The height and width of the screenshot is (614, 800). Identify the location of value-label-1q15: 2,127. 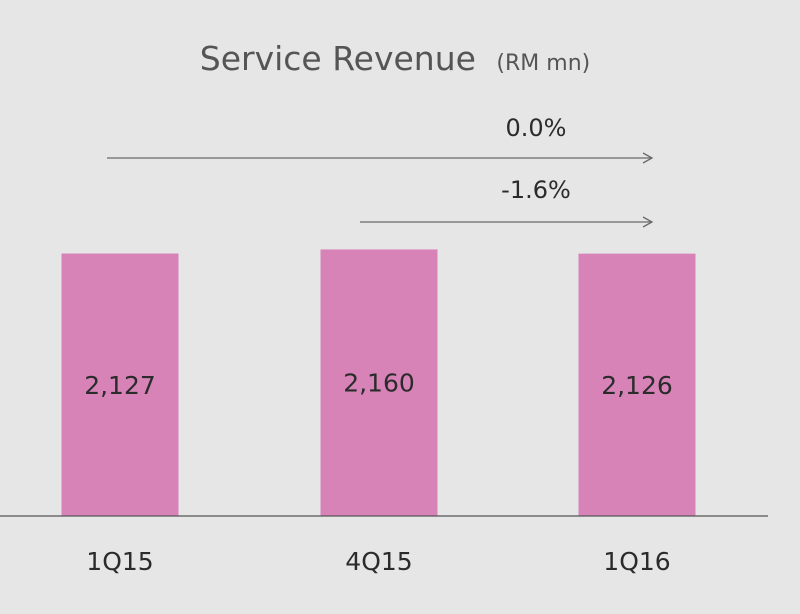
(120, 385).